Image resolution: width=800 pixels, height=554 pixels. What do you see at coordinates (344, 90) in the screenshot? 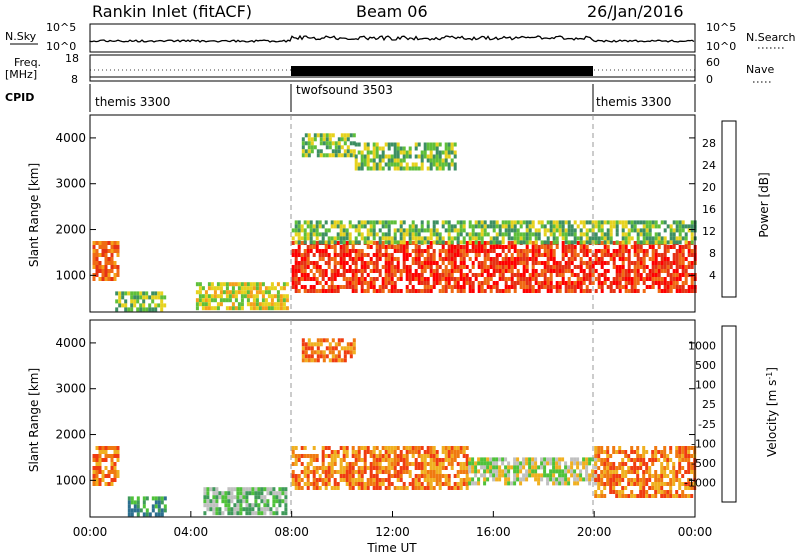
I see `cpid-segment-2: twofsound 3503` at bounding box center [344, 90].